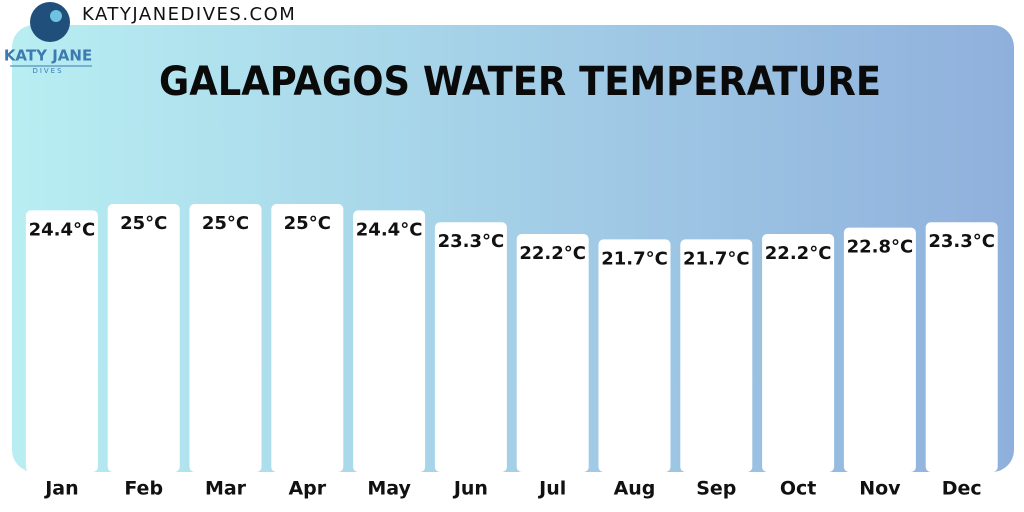 The width and height of the screenshot is (1024, 512). Describe the element at coordinates (716, 489) in the screenshot. I see `x-tick-label: Sep` at that location.